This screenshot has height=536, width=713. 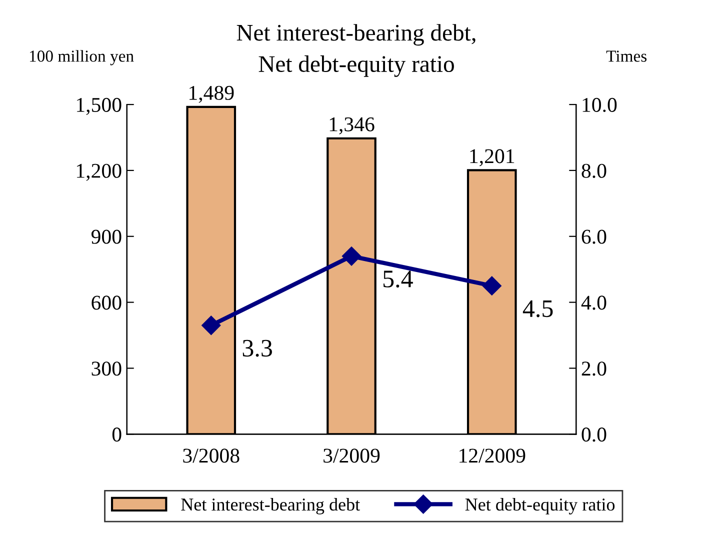 What do you see at coordinates (352, 125) in the screenshot?
I see `data-label: 1,346` at bounding box center [352, 125].